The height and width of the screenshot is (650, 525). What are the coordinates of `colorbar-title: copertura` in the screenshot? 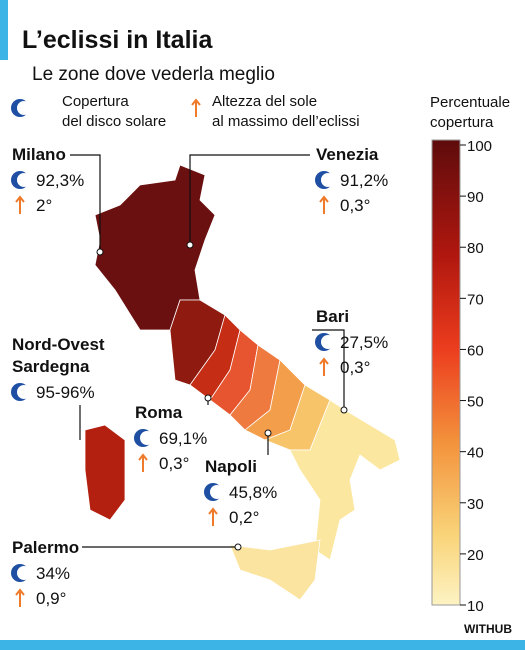 It's located at (462, 122).